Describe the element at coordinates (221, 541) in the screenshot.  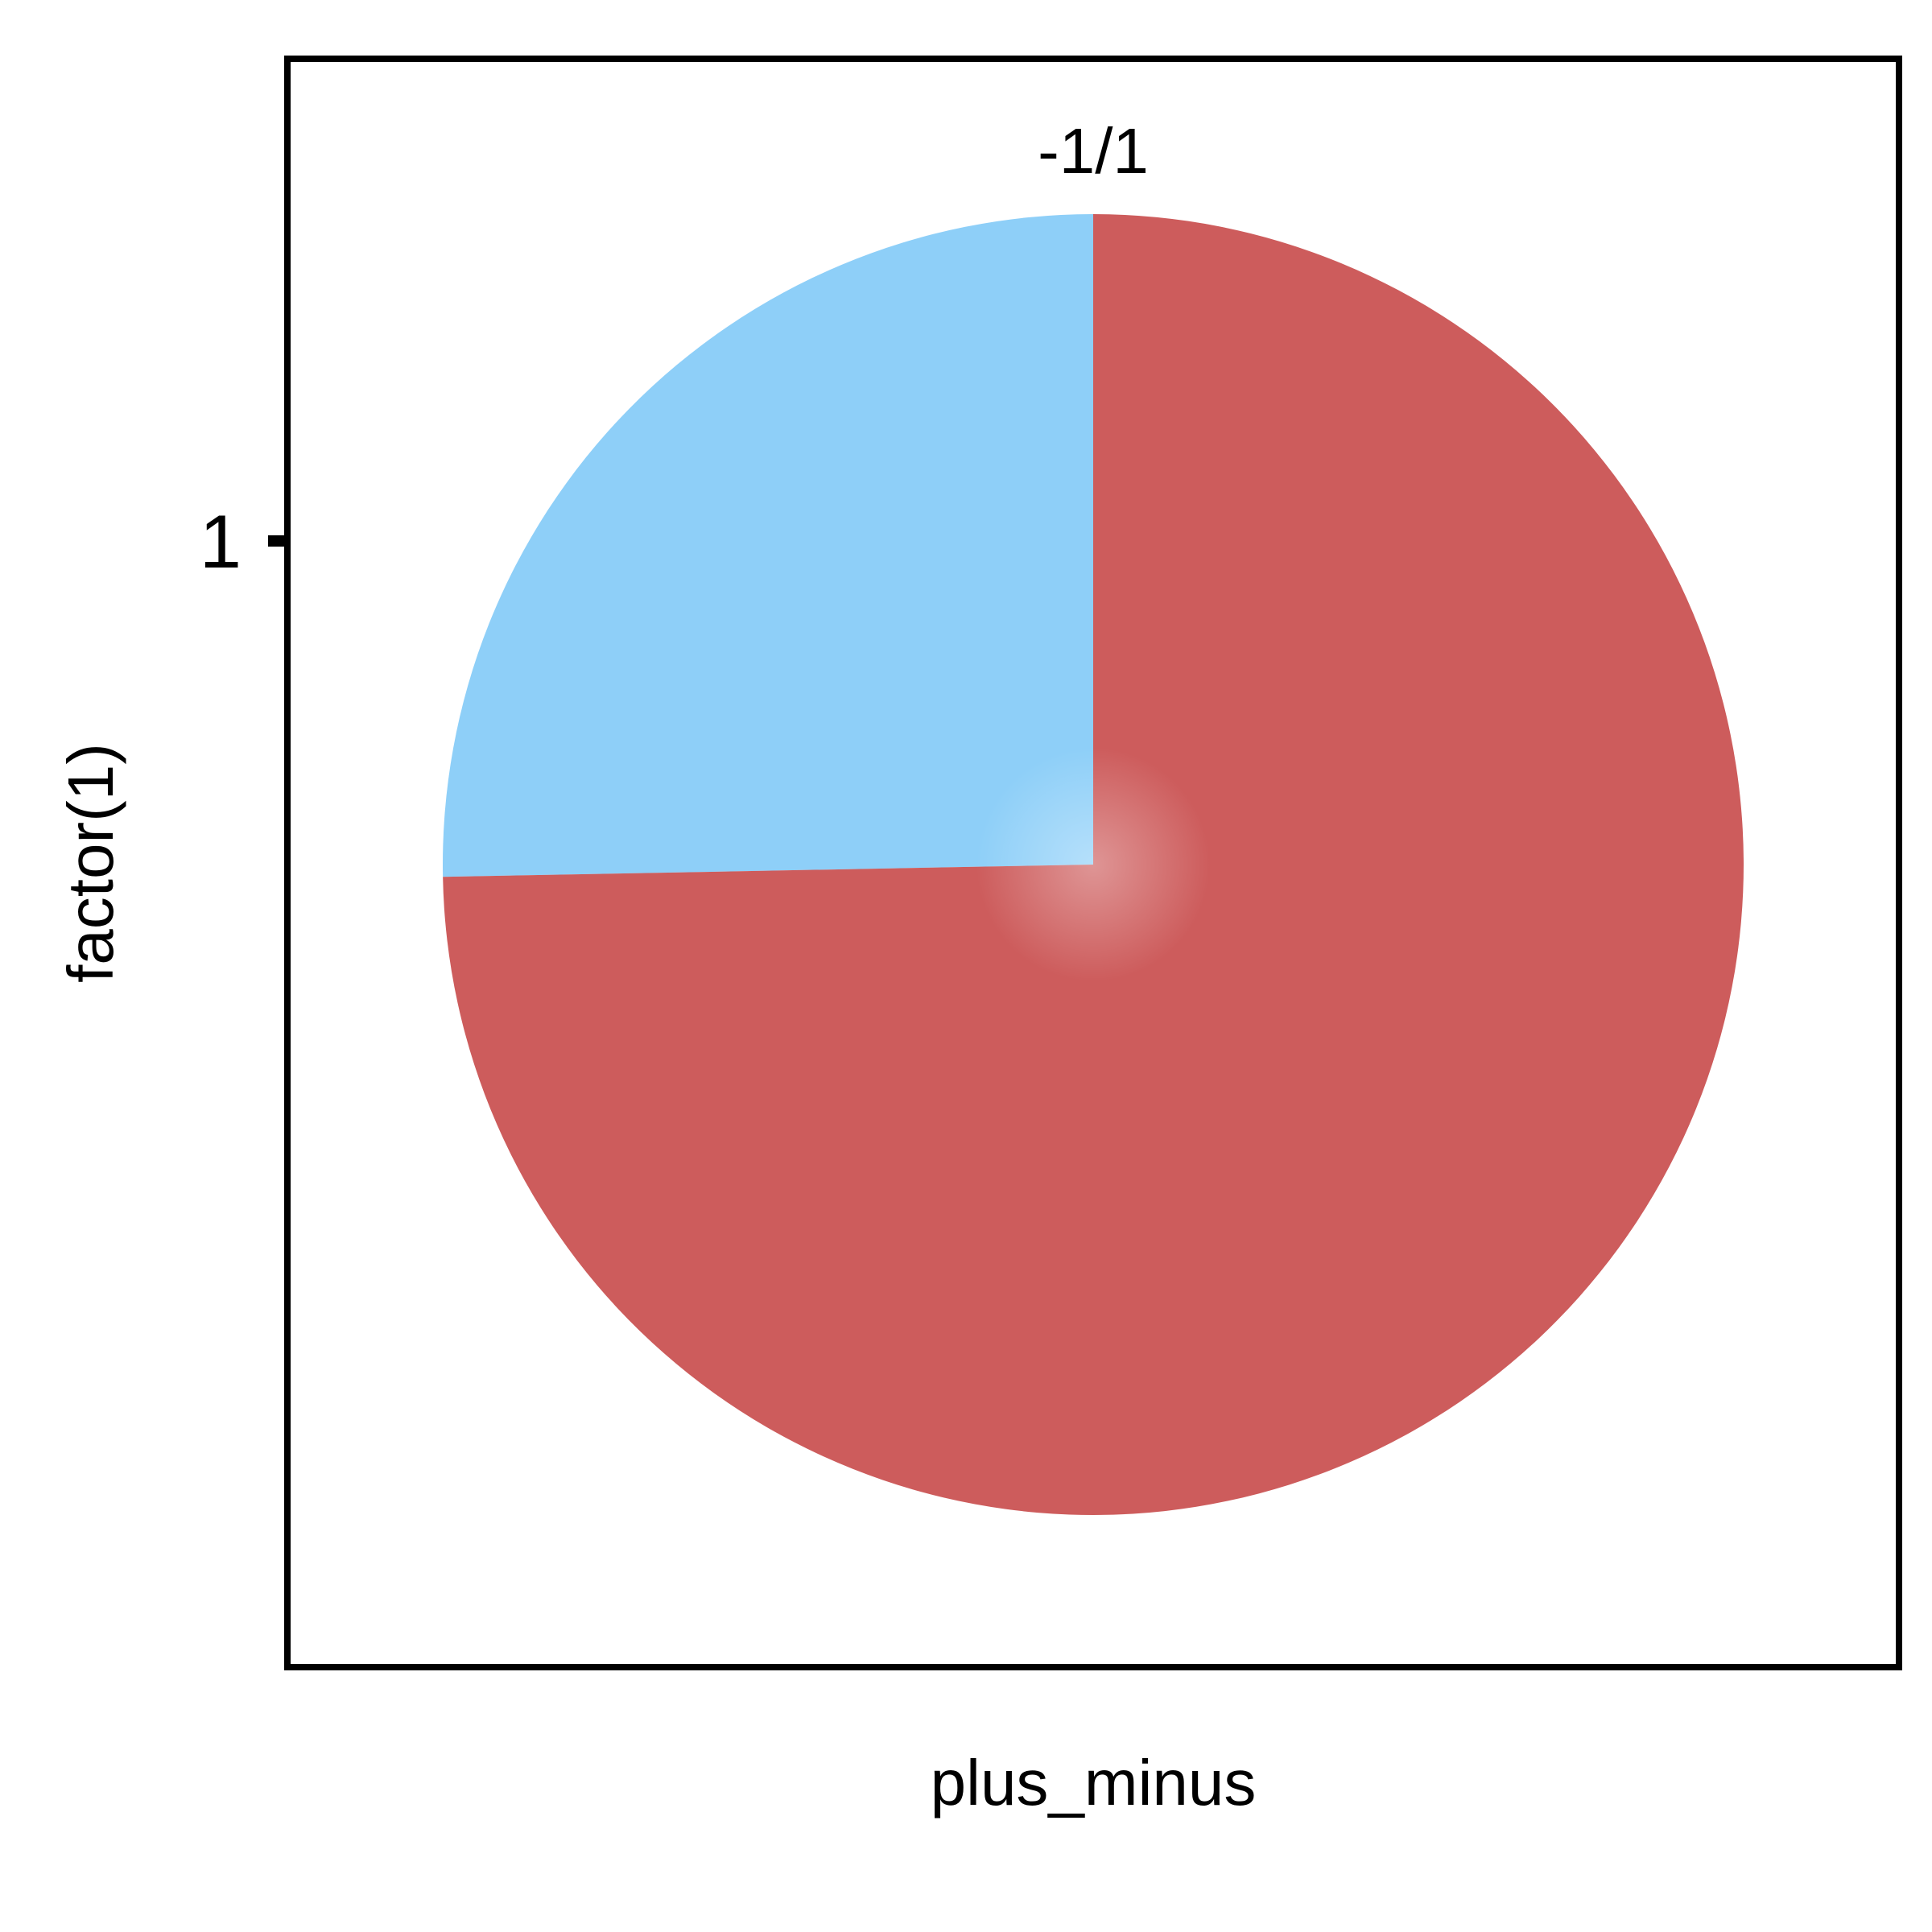
I see `y-tick-label: 1` at that location.